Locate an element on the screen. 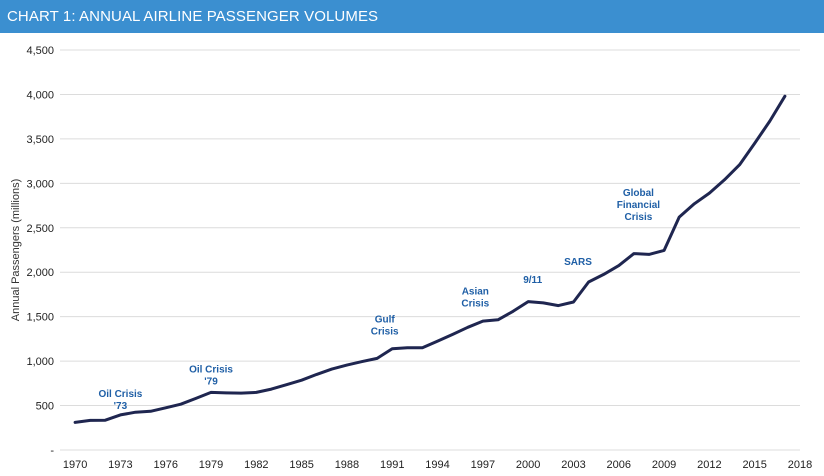 The image size is (824, 476). x-tick-label: 2012 is located at coordinates (709, 465).